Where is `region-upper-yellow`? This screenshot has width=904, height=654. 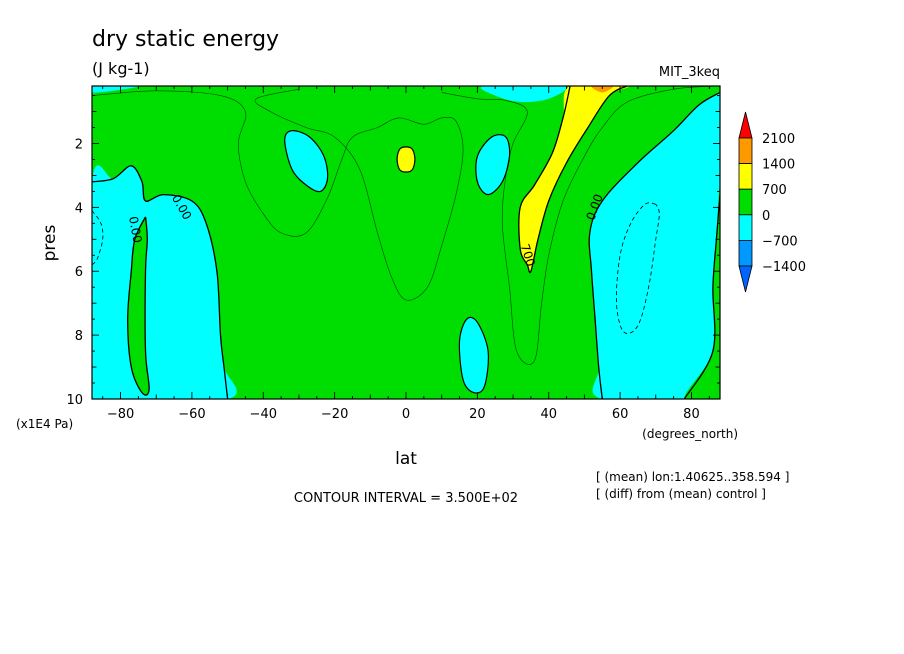
region-upper-yellow is located at coordinates (573, 179).